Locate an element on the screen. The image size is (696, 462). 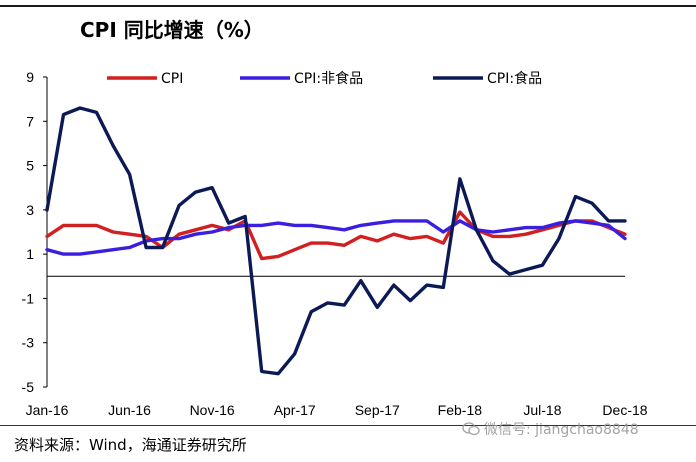
y-axis-ticks: 9 7 5 3 1 -1 -3 -5 is located at coordinates (34, 232).